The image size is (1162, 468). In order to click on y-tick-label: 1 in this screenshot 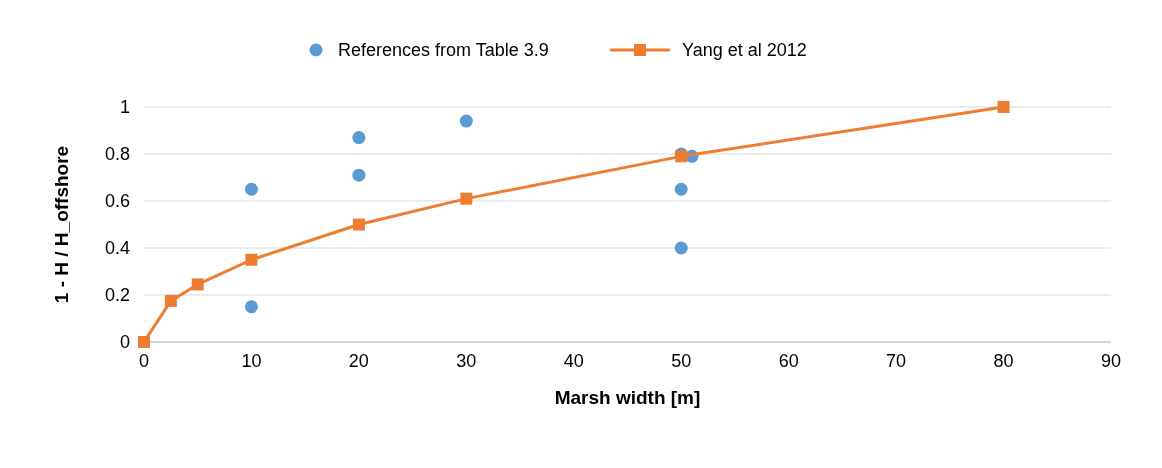, I will do `click(124, 107)`.